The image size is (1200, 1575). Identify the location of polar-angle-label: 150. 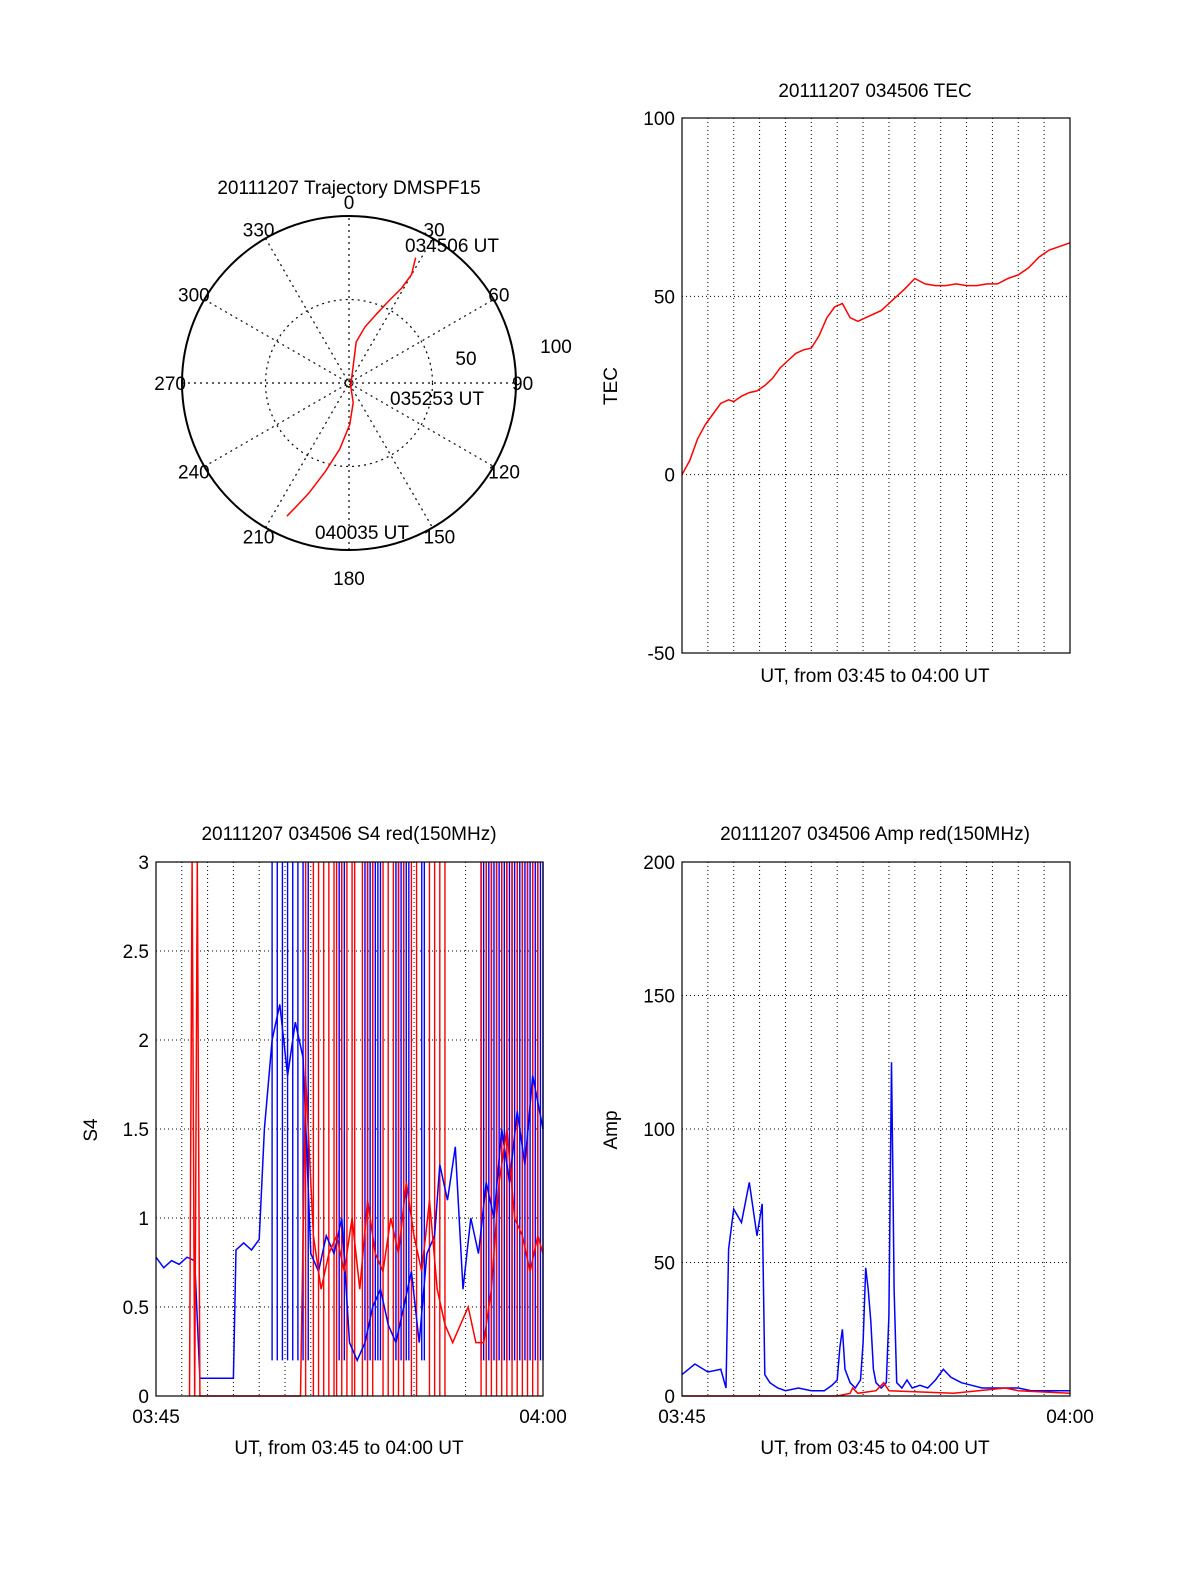
(440, 537).